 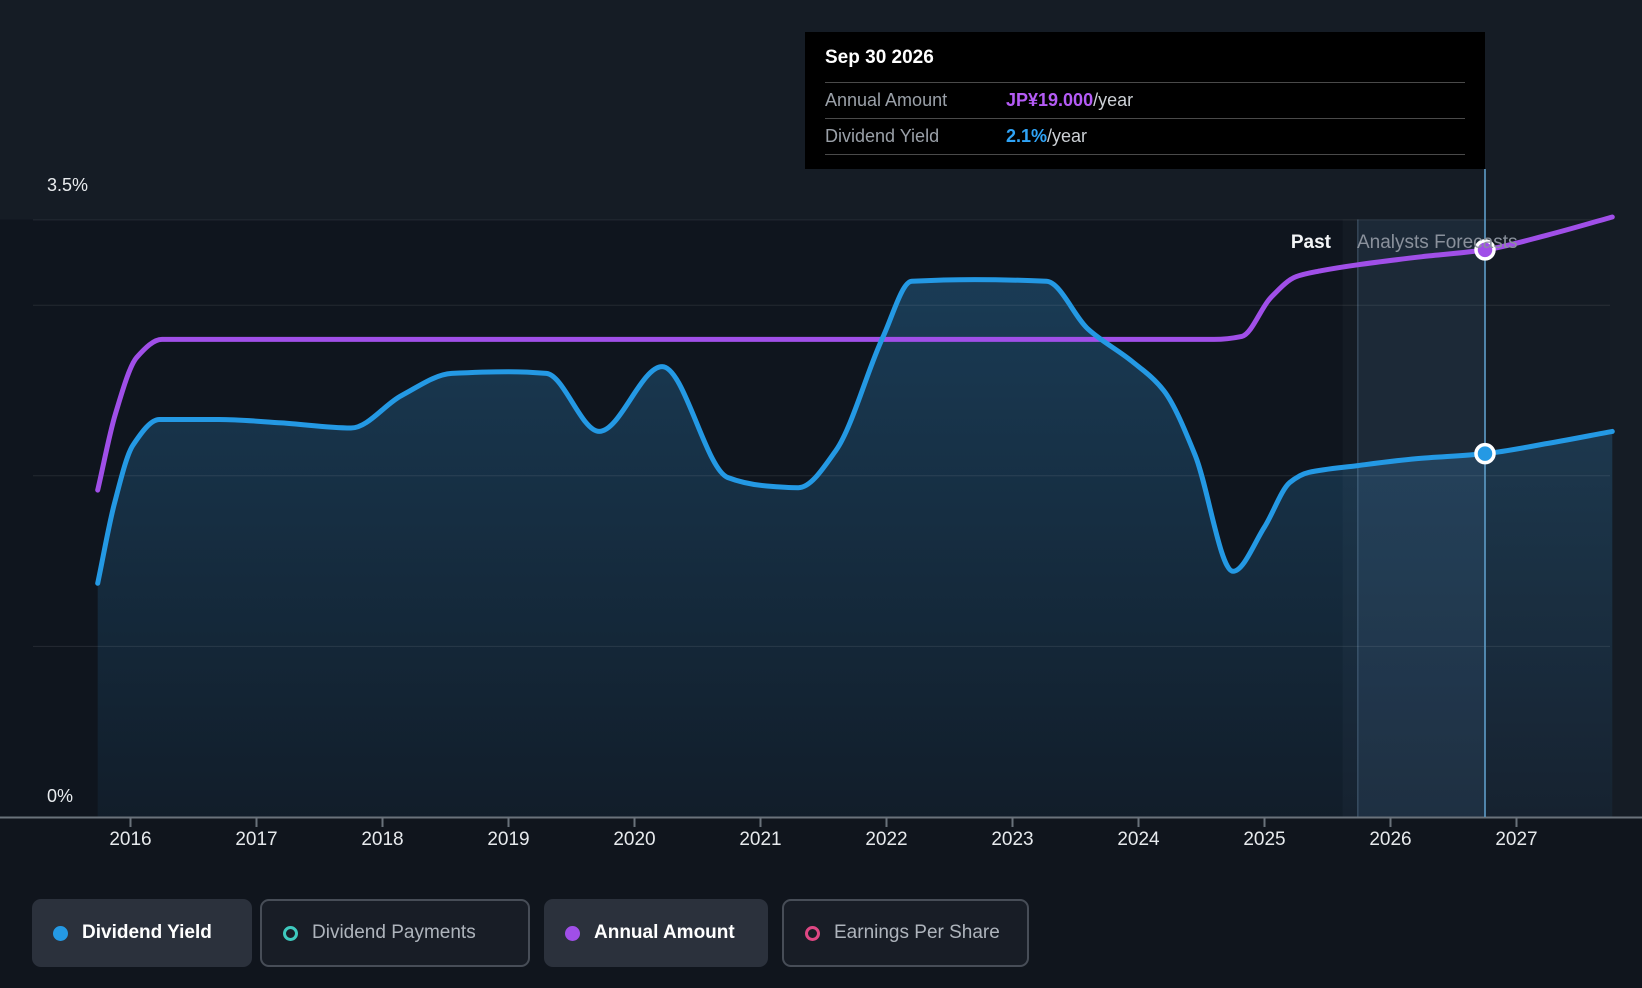 What do you see at coordinates (882, 136) in the screenshot?
I see `tooltip-label-dividend-yield: Dividend Yield` at bounding box center [882, 136].